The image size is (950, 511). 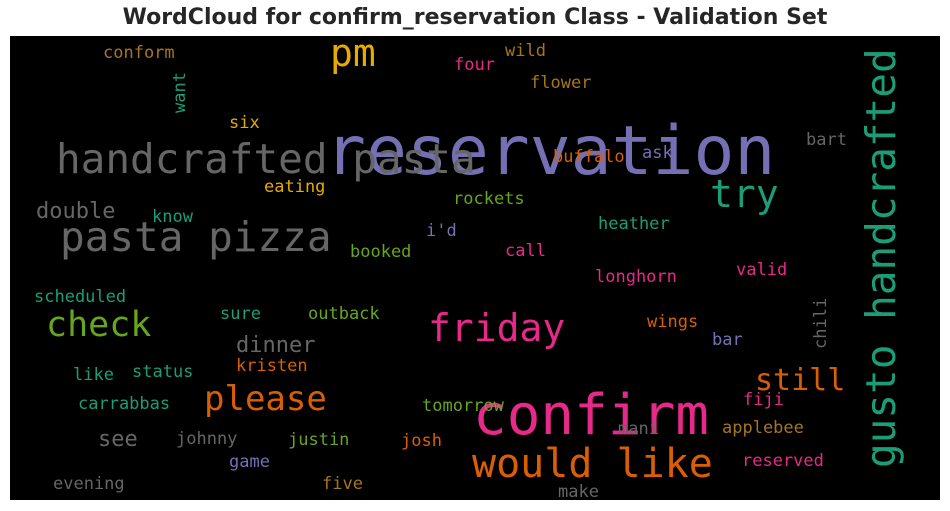 I want to click on wordcloud-word: make, so click(x=578, y=491).